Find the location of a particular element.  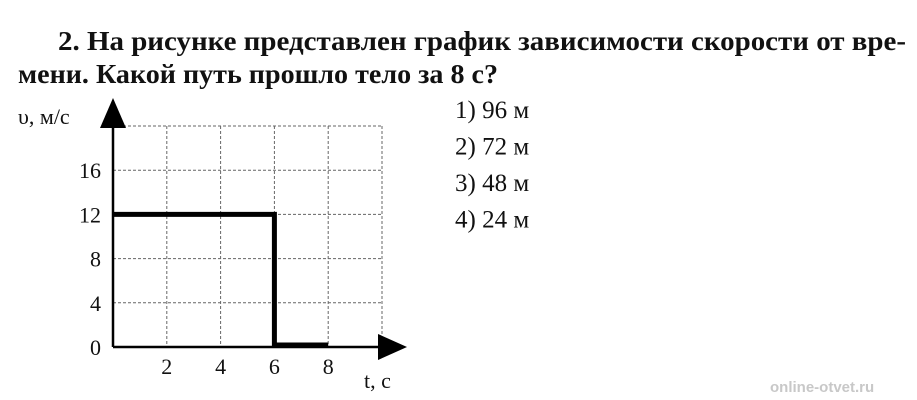

watermark: online-otvet.ru is located at coordinates (822, 387).